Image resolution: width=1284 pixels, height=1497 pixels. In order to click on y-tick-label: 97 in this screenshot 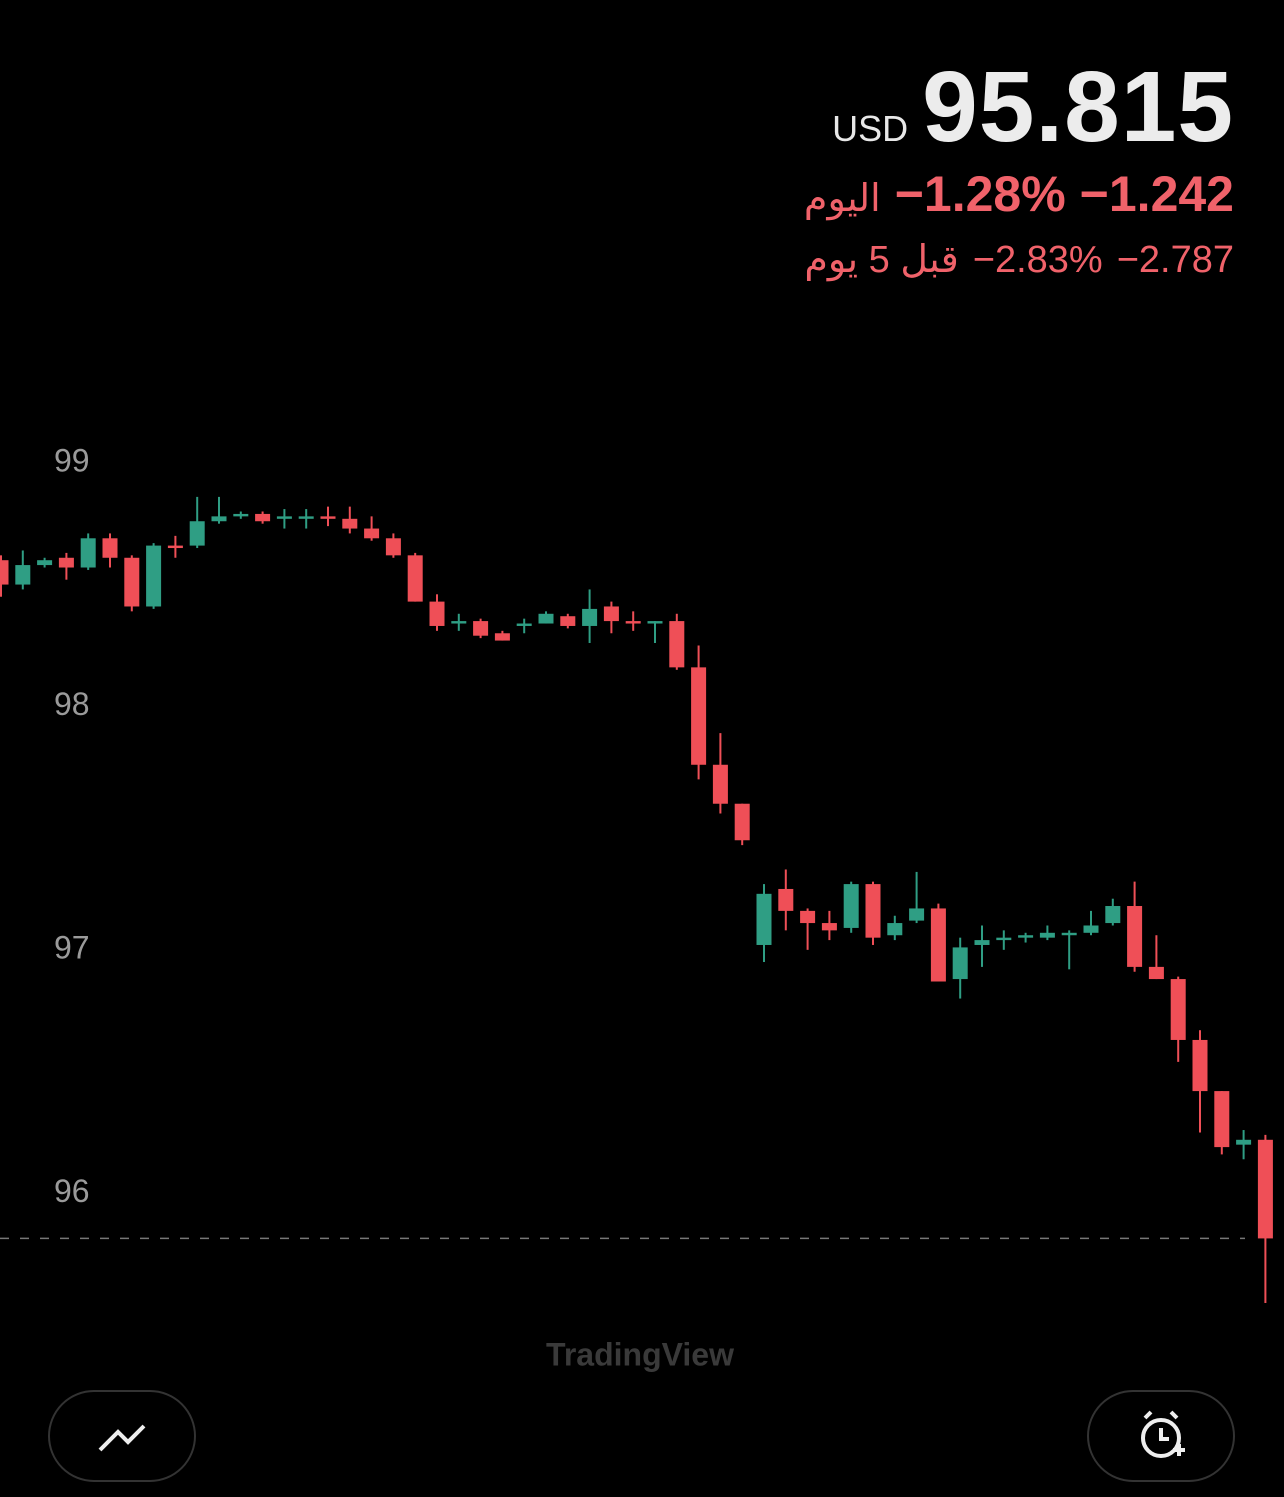, I will do `click(72, 947)`.